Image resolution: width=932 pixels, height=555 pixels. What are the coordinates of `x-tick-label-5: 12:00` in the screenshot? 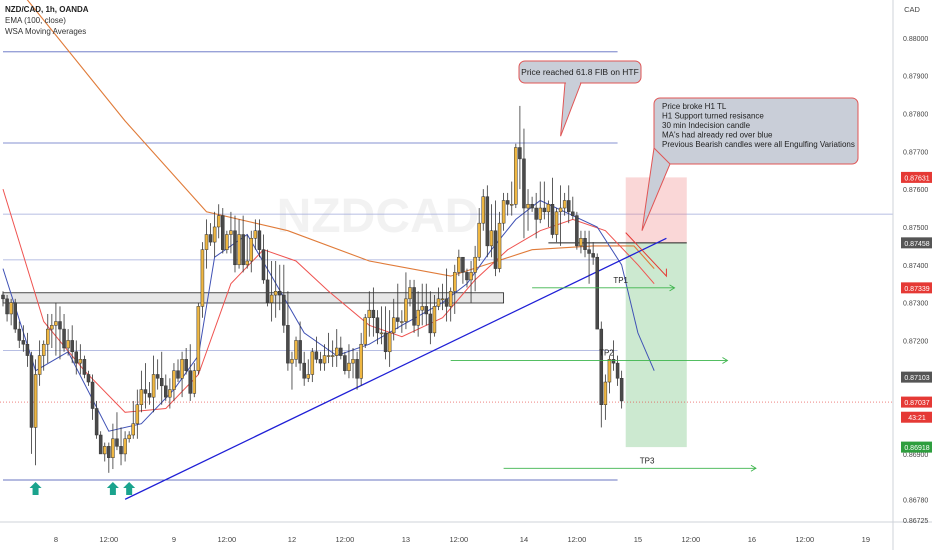 It's located at (344, 539).